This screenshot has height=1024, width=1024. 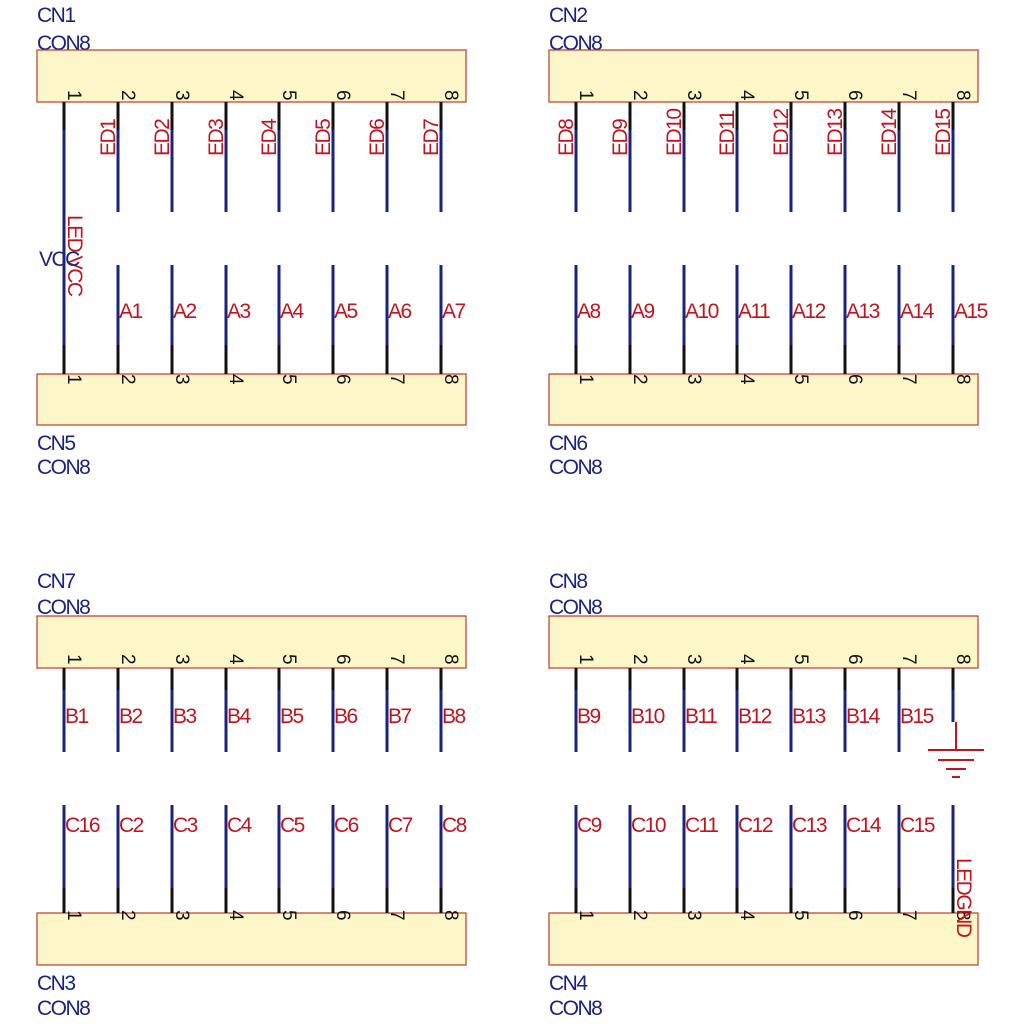 What do you see at coordinates (431, 137) in the screenshot?
I see `net-ed-left-7: ED7` at bounding box center [431, 137].